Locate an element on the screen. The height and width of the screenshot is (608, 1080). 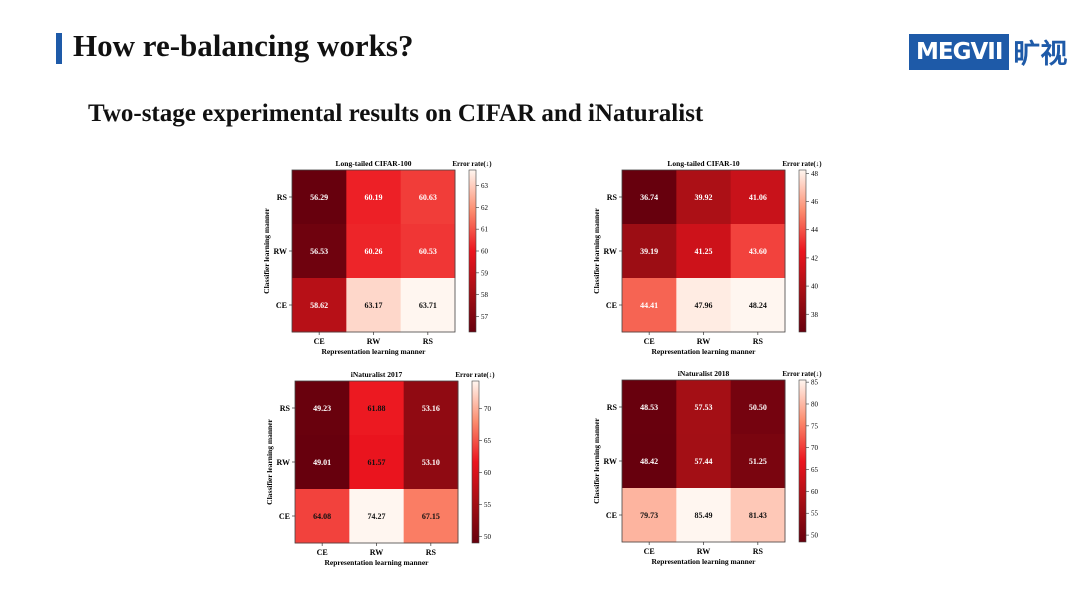
cell-value-label: 58.62 is located at coordinates (319, 305).